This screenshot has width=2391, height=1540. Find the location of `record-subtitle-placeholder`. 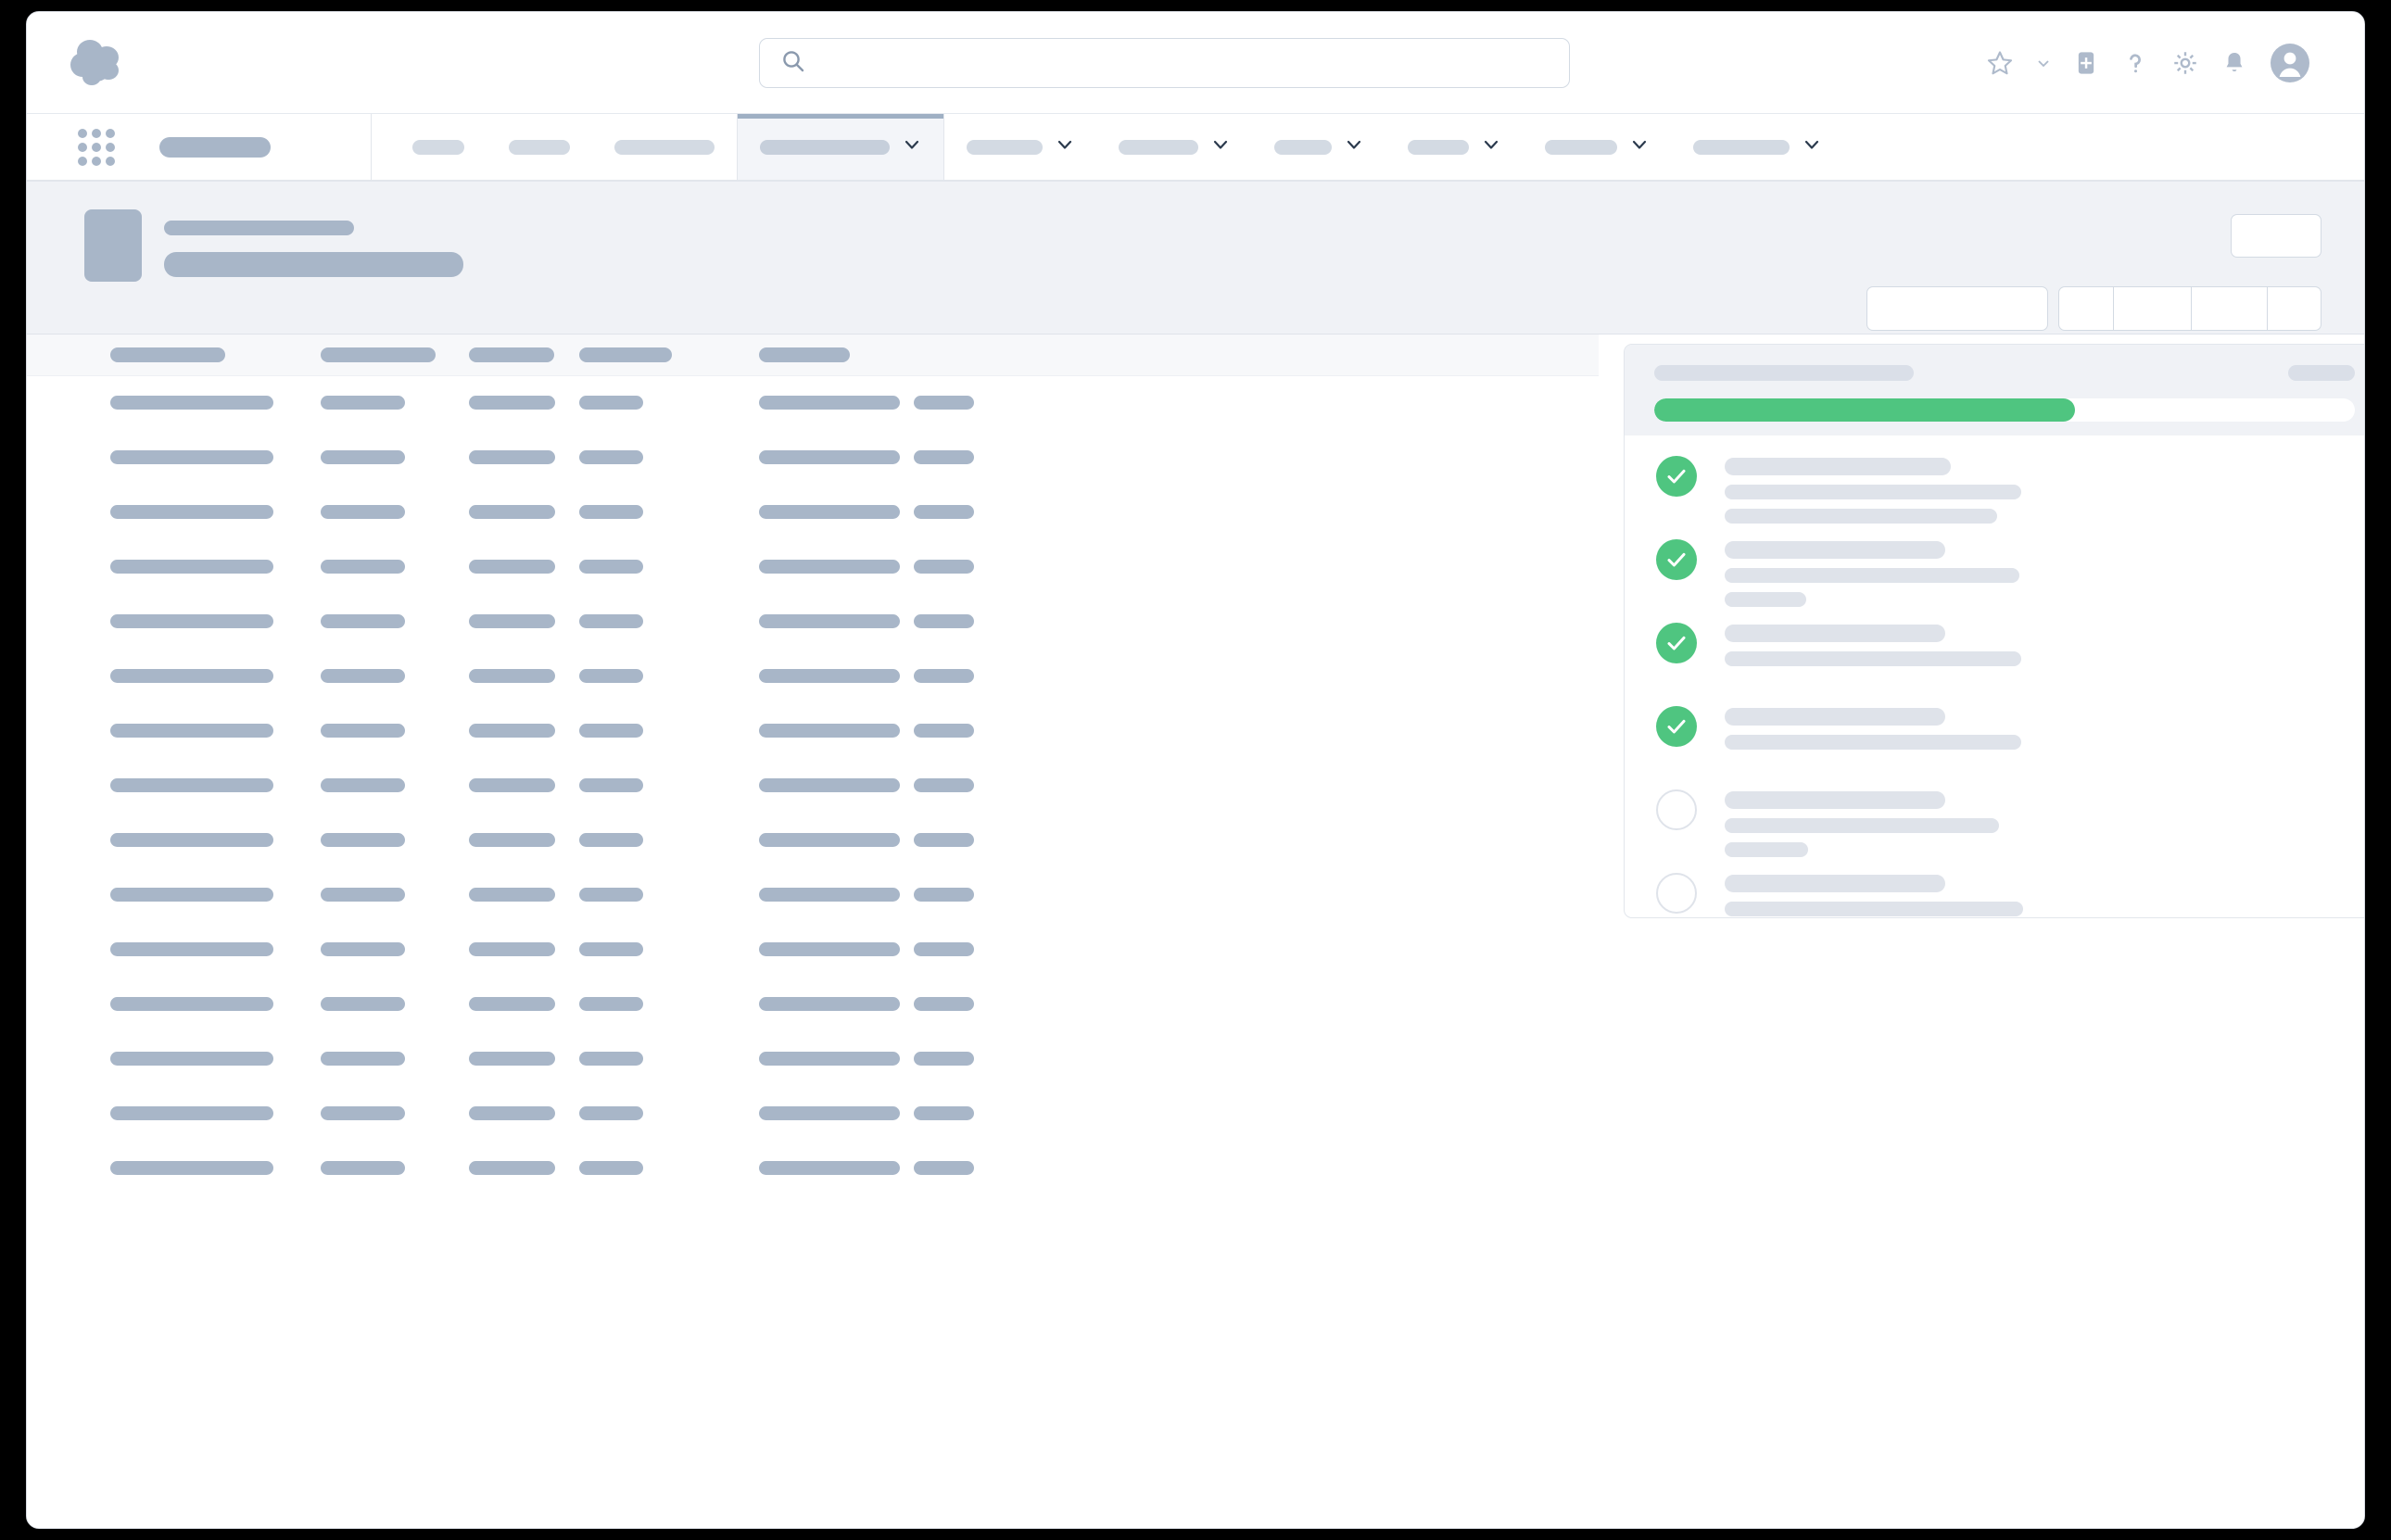

record-subtitle-placeholder is located at coordinates (259, 228).